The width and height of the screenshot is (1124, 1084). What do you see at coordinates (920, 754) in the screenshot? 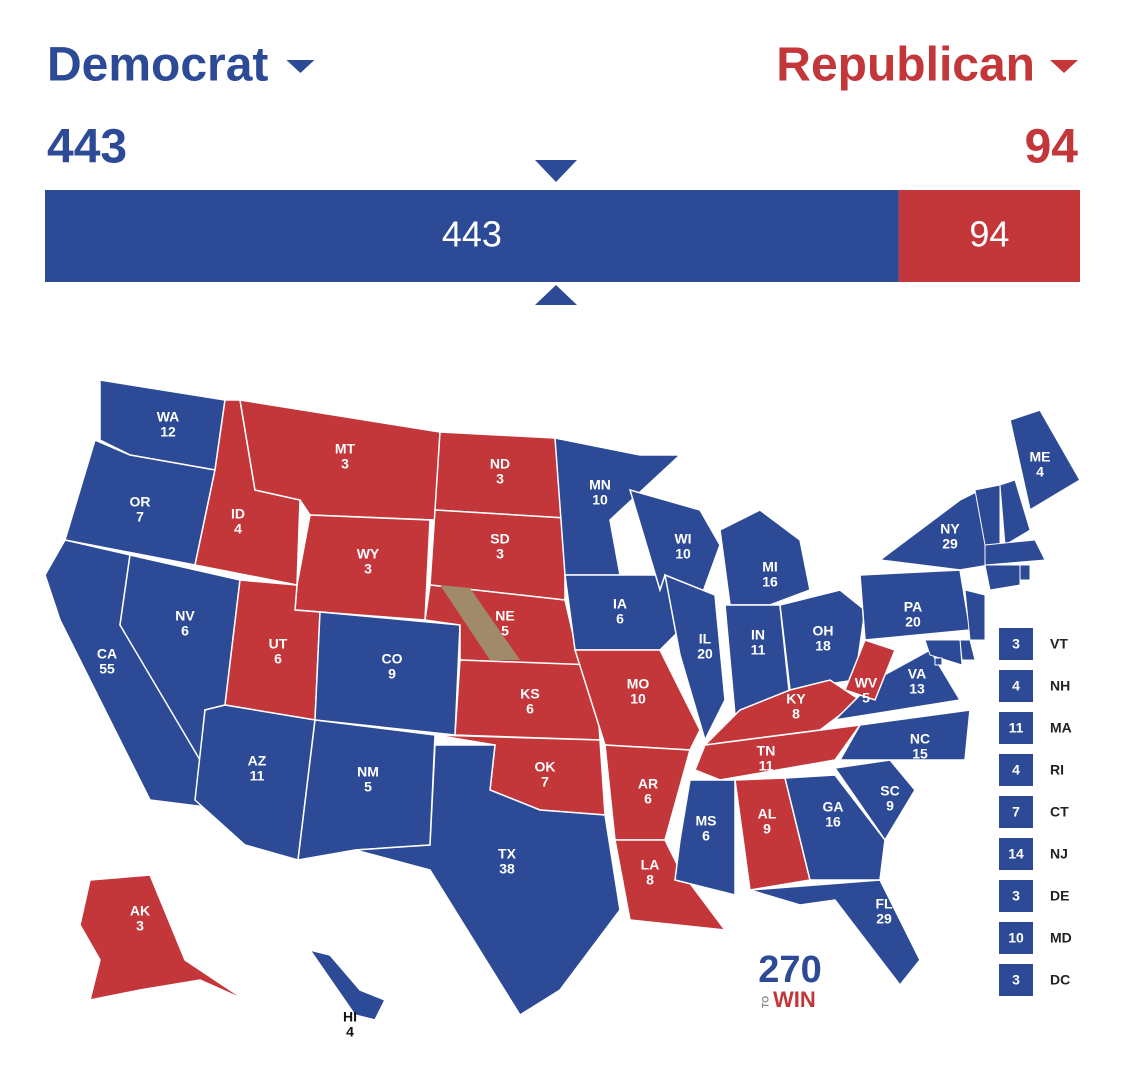
I see `state-votes: 15` at bounding box center [920, 754].